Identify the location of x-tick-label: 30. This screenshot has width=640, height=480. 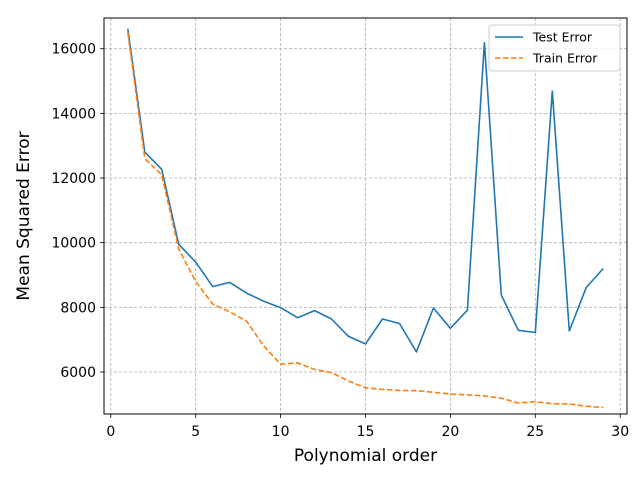
(620, 432).